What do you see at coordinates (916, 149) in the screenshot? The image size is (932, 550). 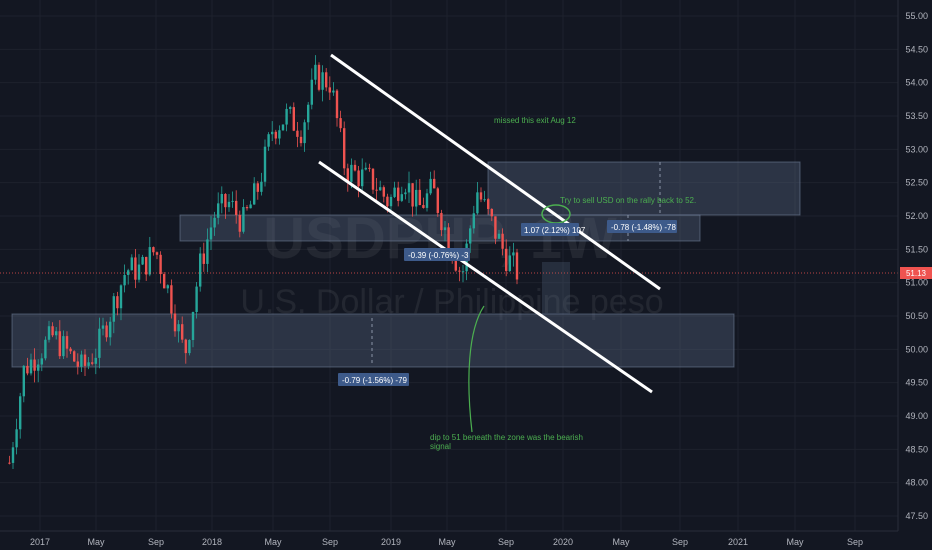 I see `price-tick-label: 53.00` at bounding box center [916, 149].